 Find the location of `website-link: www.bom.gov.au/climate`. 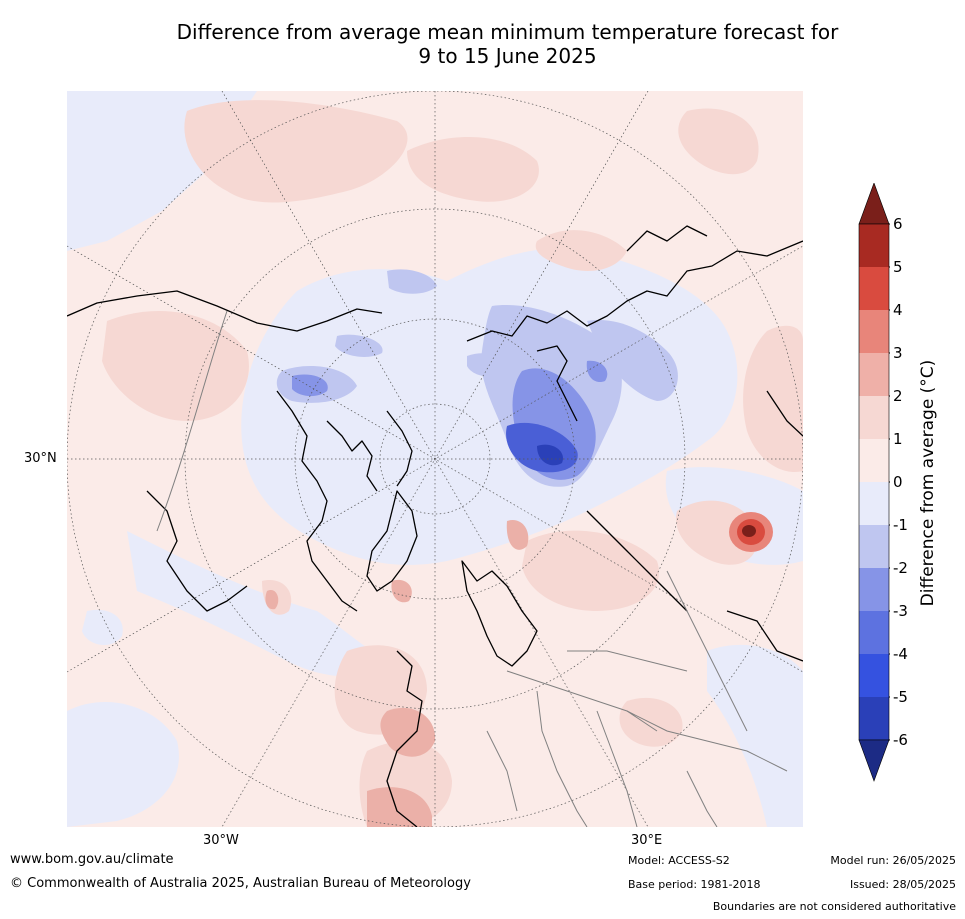

website-link: www.bom.gov.au/climate is located at coordinates (92, 859).